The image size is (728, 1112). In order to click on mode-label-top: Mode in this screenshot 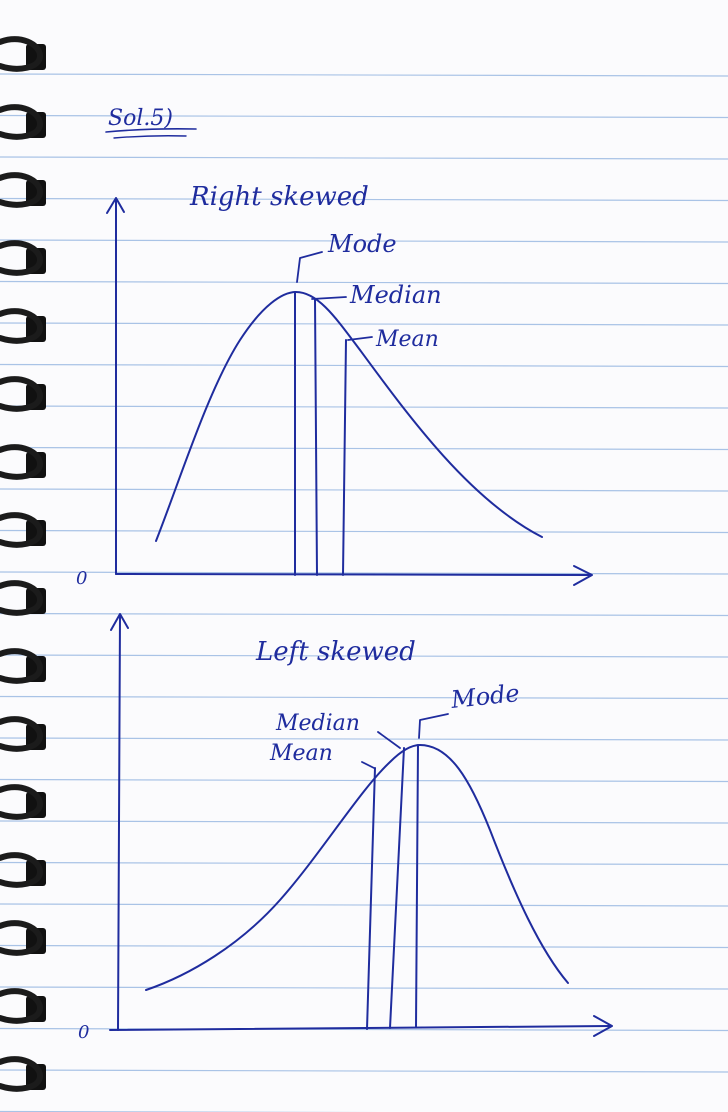, I will do `click(362, 244)`.